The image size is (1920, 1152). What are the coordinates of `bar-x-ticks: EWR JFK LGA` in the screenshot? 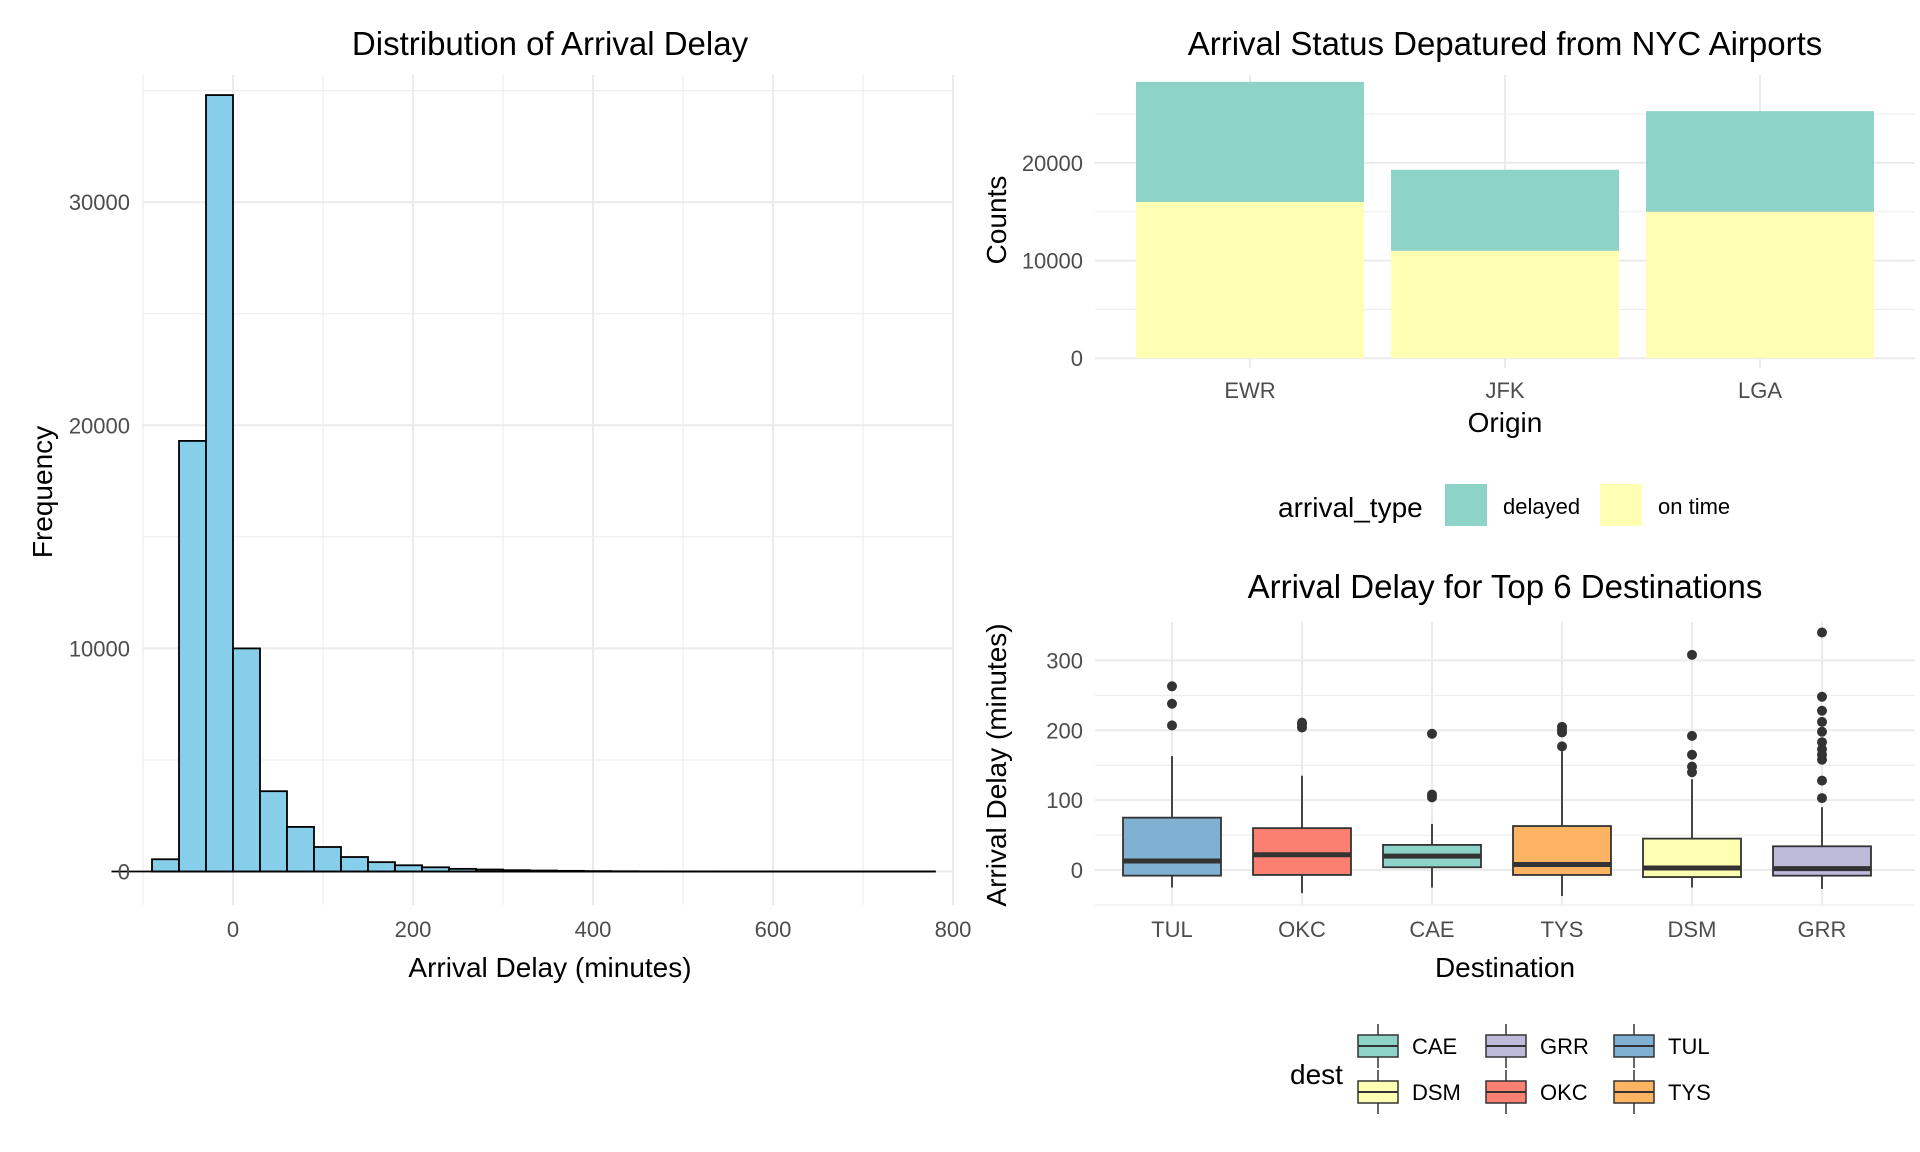 It's located at (1503, 390).